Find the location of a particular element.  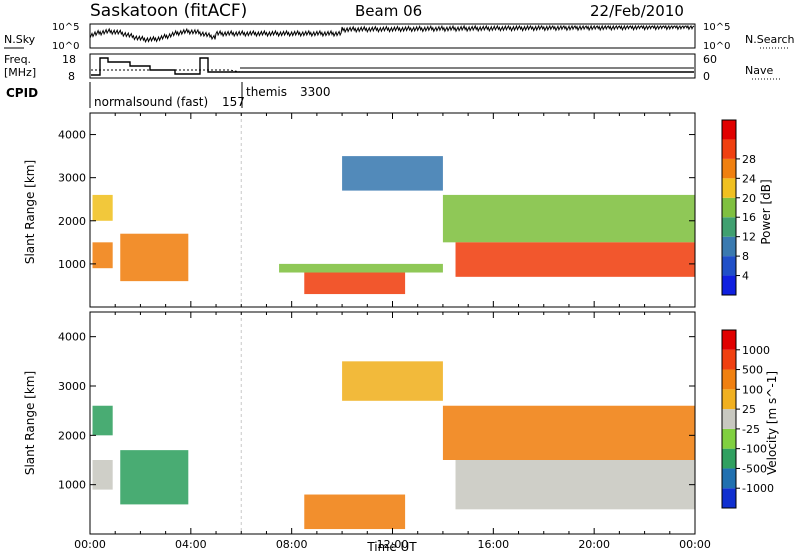

freq-label-line1: Freq. is located at coordinates (17, 59).